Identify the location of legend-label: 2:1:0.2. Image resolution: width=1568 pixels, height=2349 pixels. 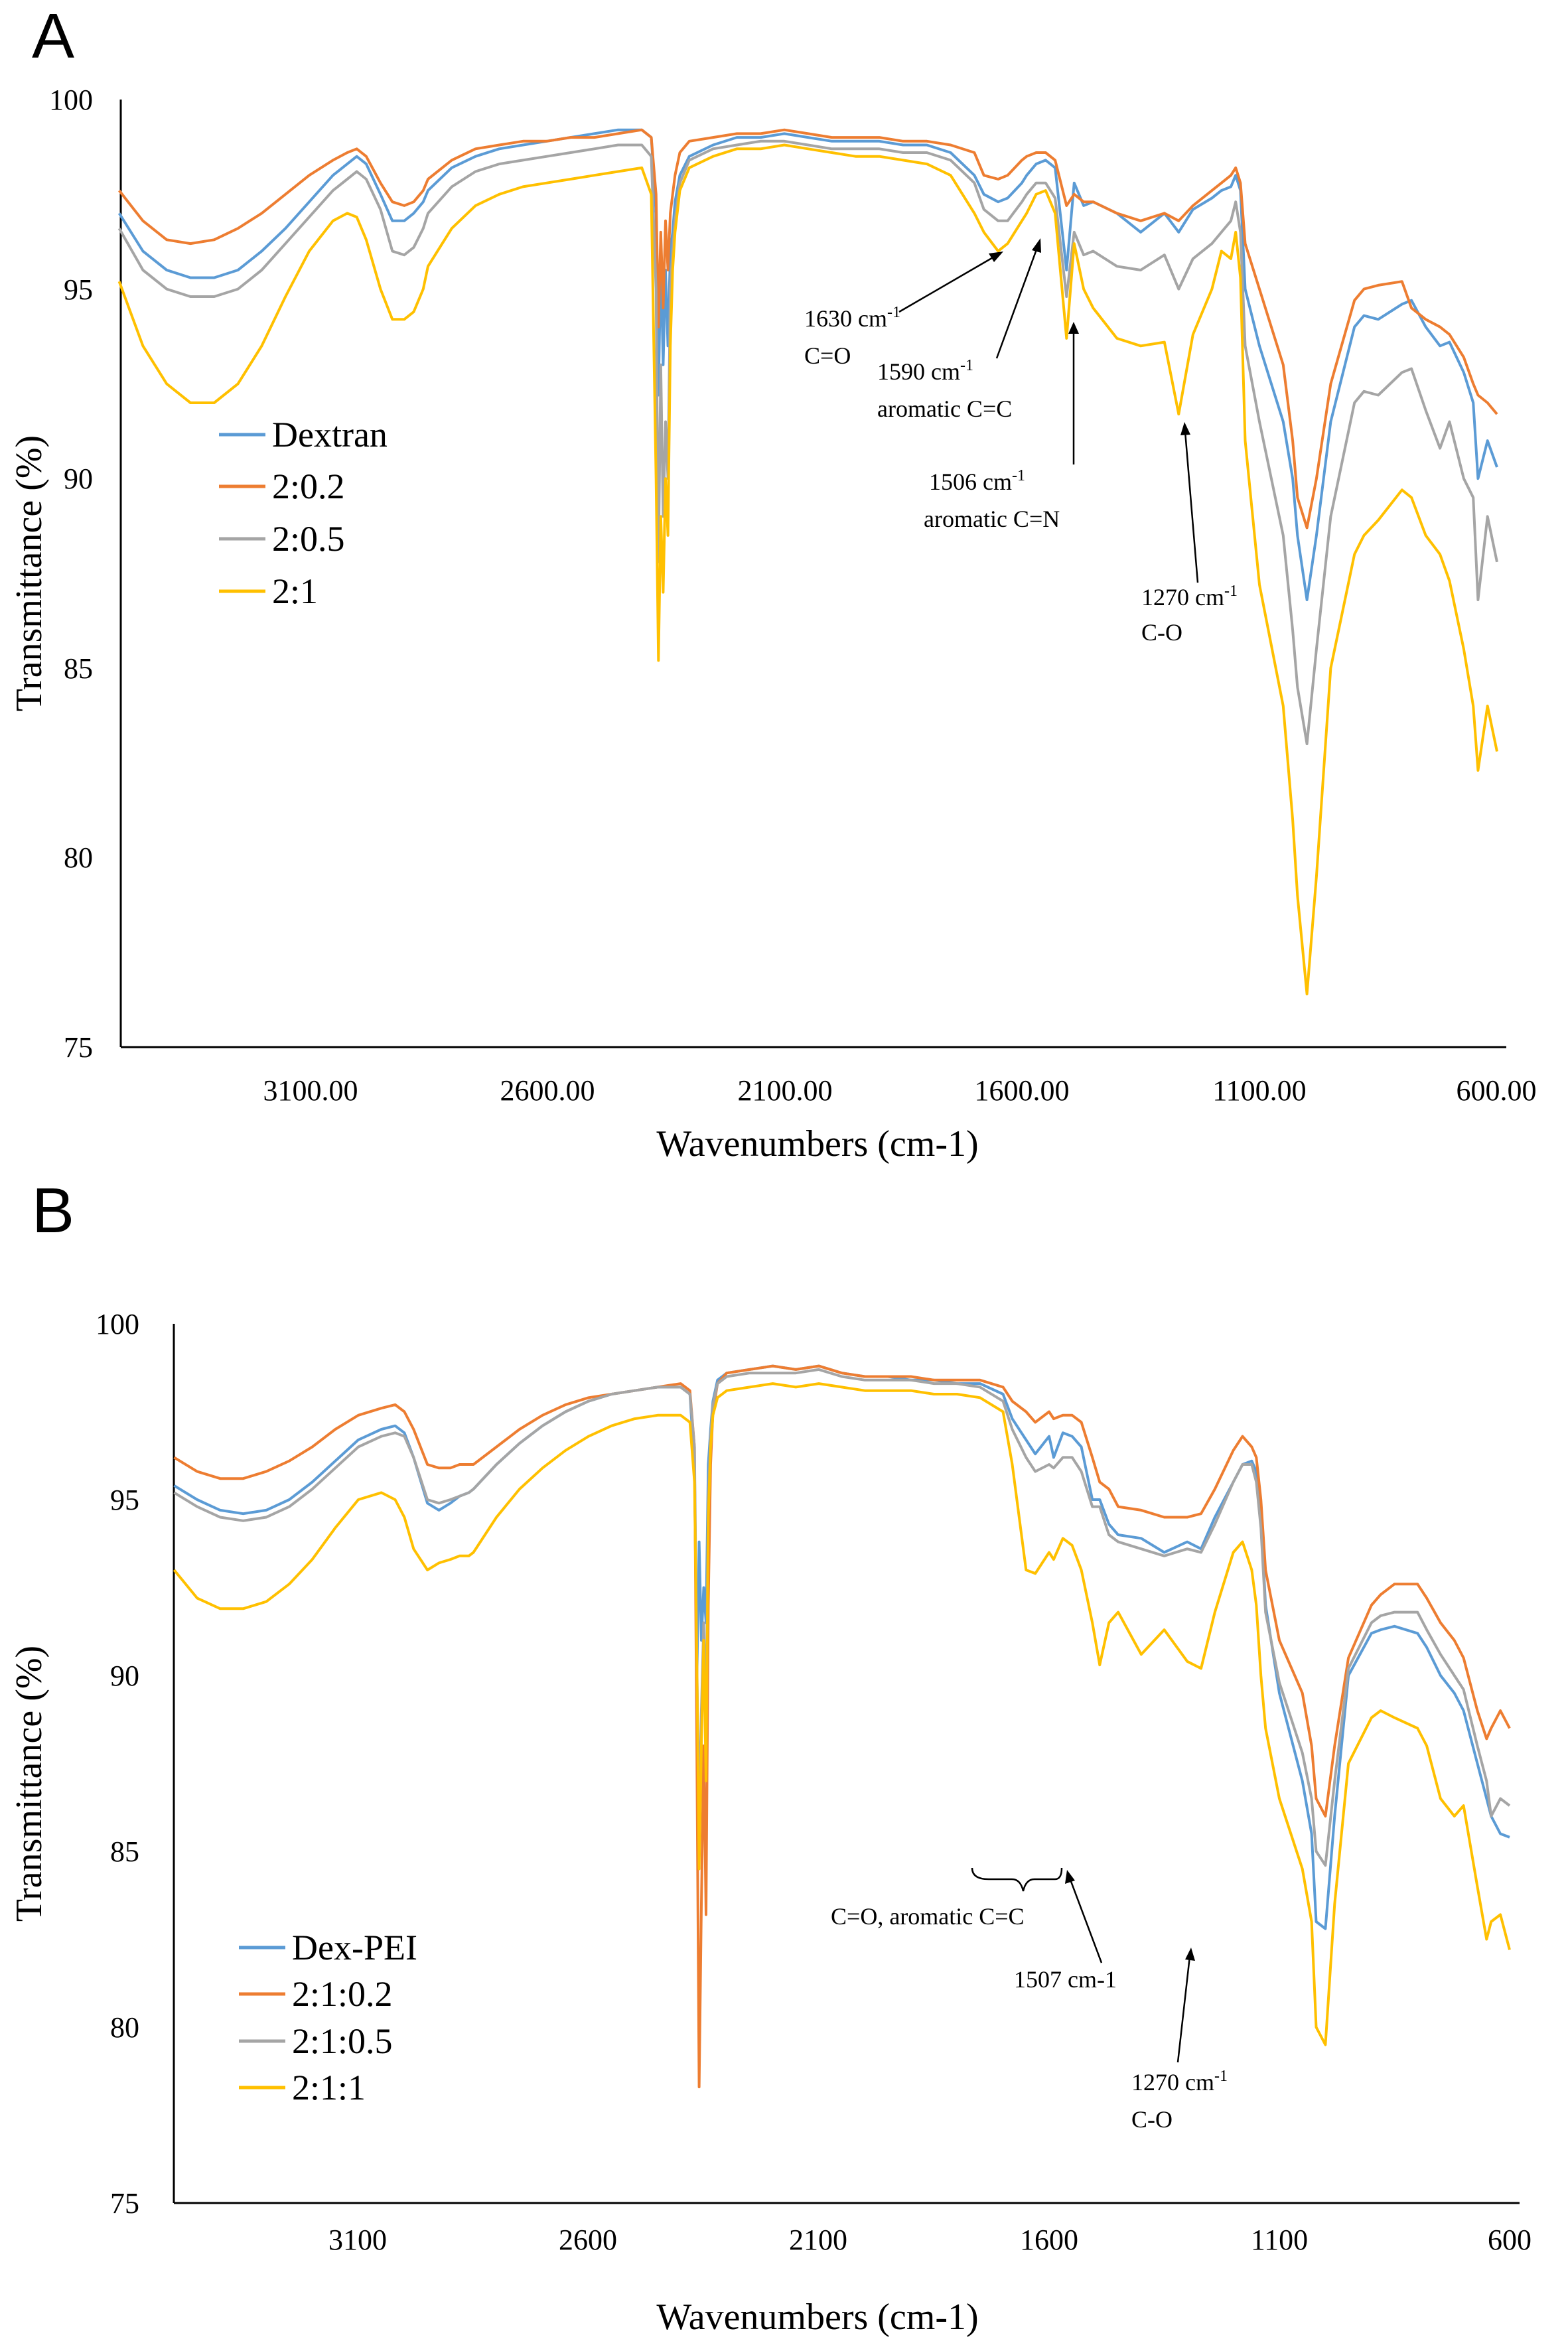
(342, 1994).